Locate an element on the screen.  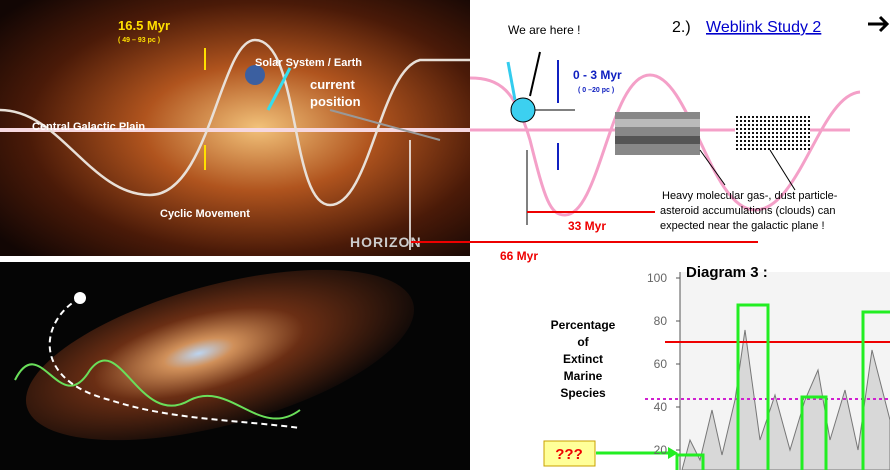
y-axis-label: Percentage is located at coordinates (583, 325).